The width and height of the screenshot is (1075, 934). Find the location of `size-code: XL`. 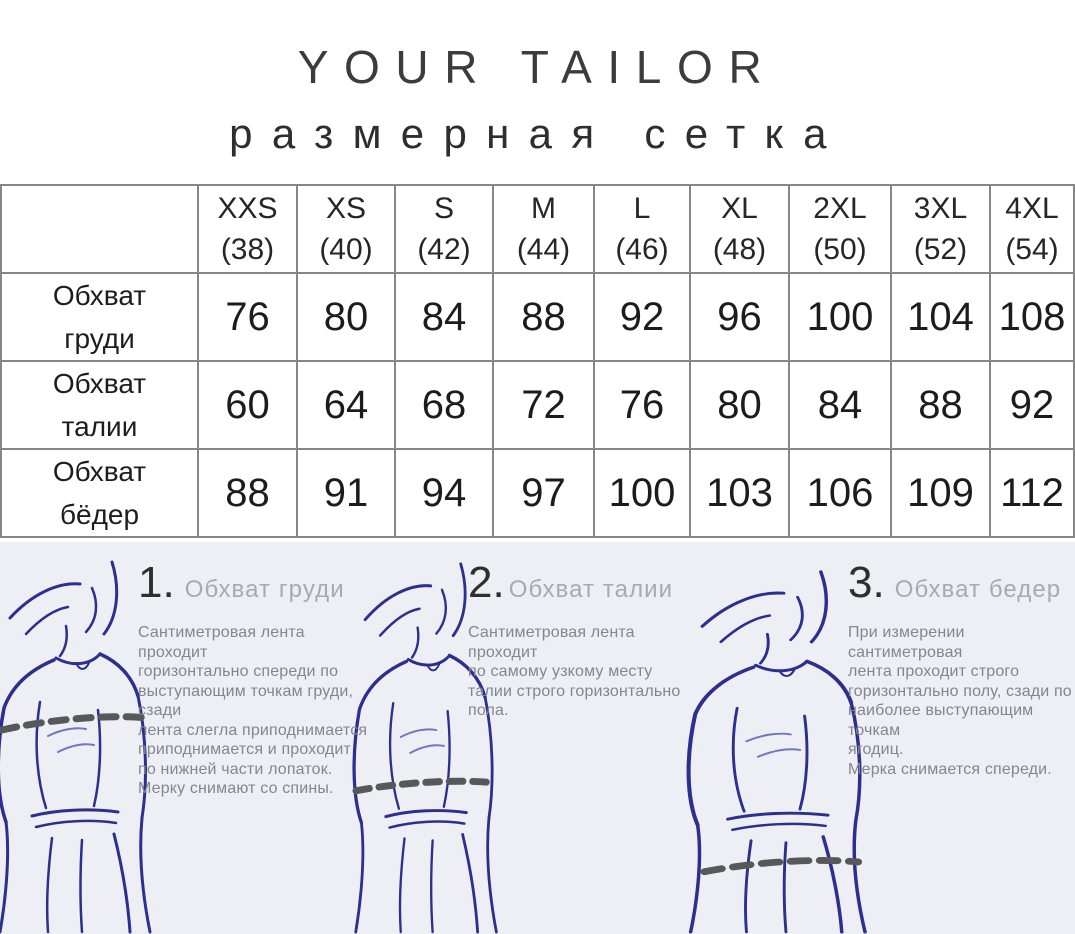

size-code: XL is located at coordinates (739, 208).